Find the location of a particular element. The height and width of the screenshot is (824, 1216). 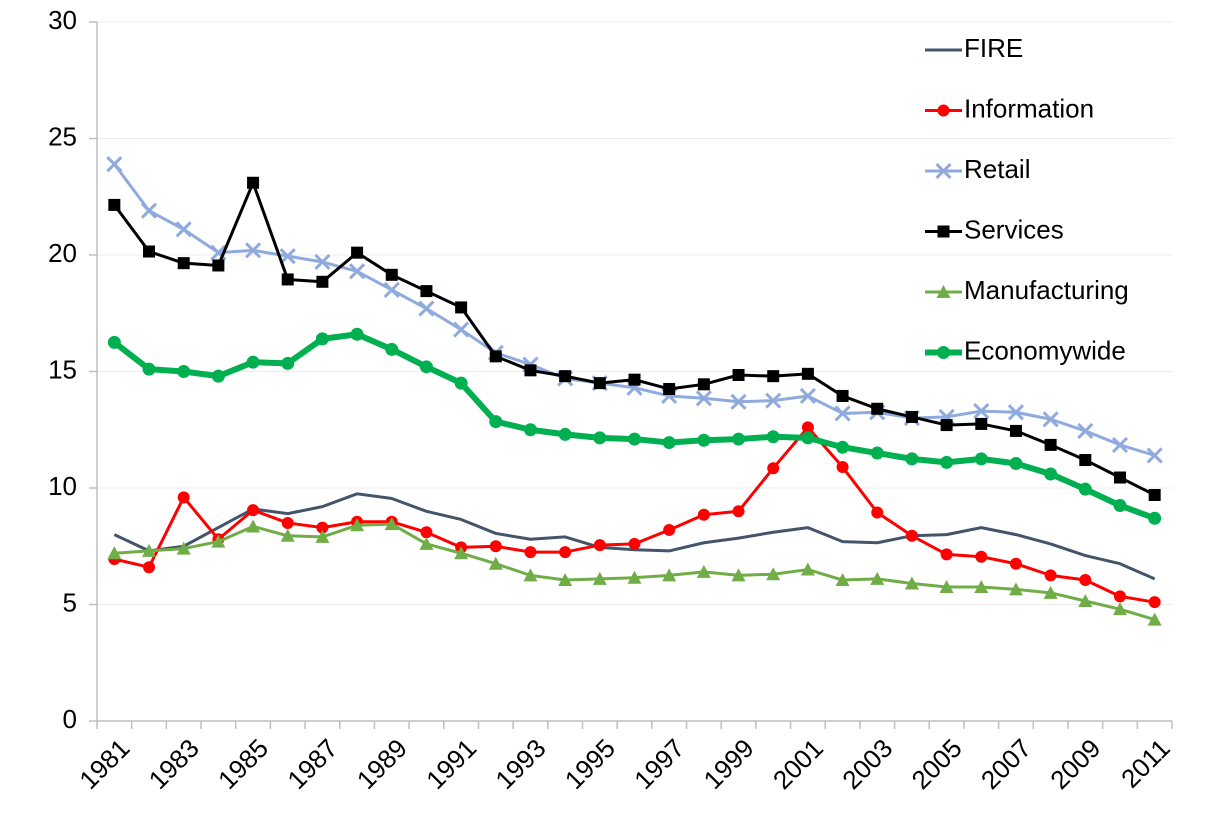

y-tick-label: 25 is located at coordinates (62, 136).